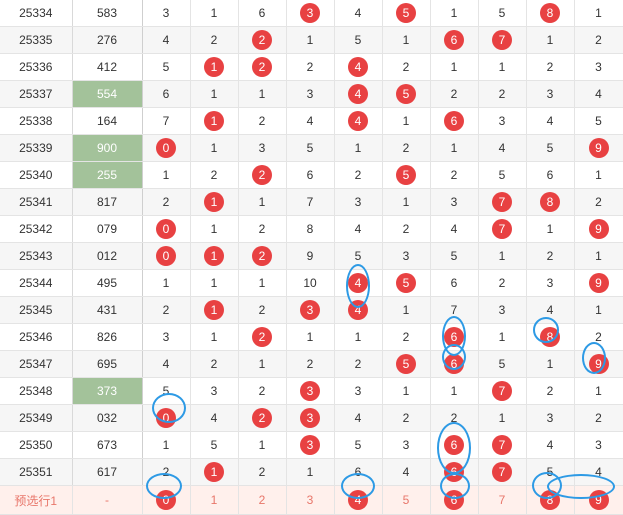 This screenshot has width=623, height=515. Describe the element at coordinates (454, 121) in the screenshot. I see `hit-ball: 6` at that location.